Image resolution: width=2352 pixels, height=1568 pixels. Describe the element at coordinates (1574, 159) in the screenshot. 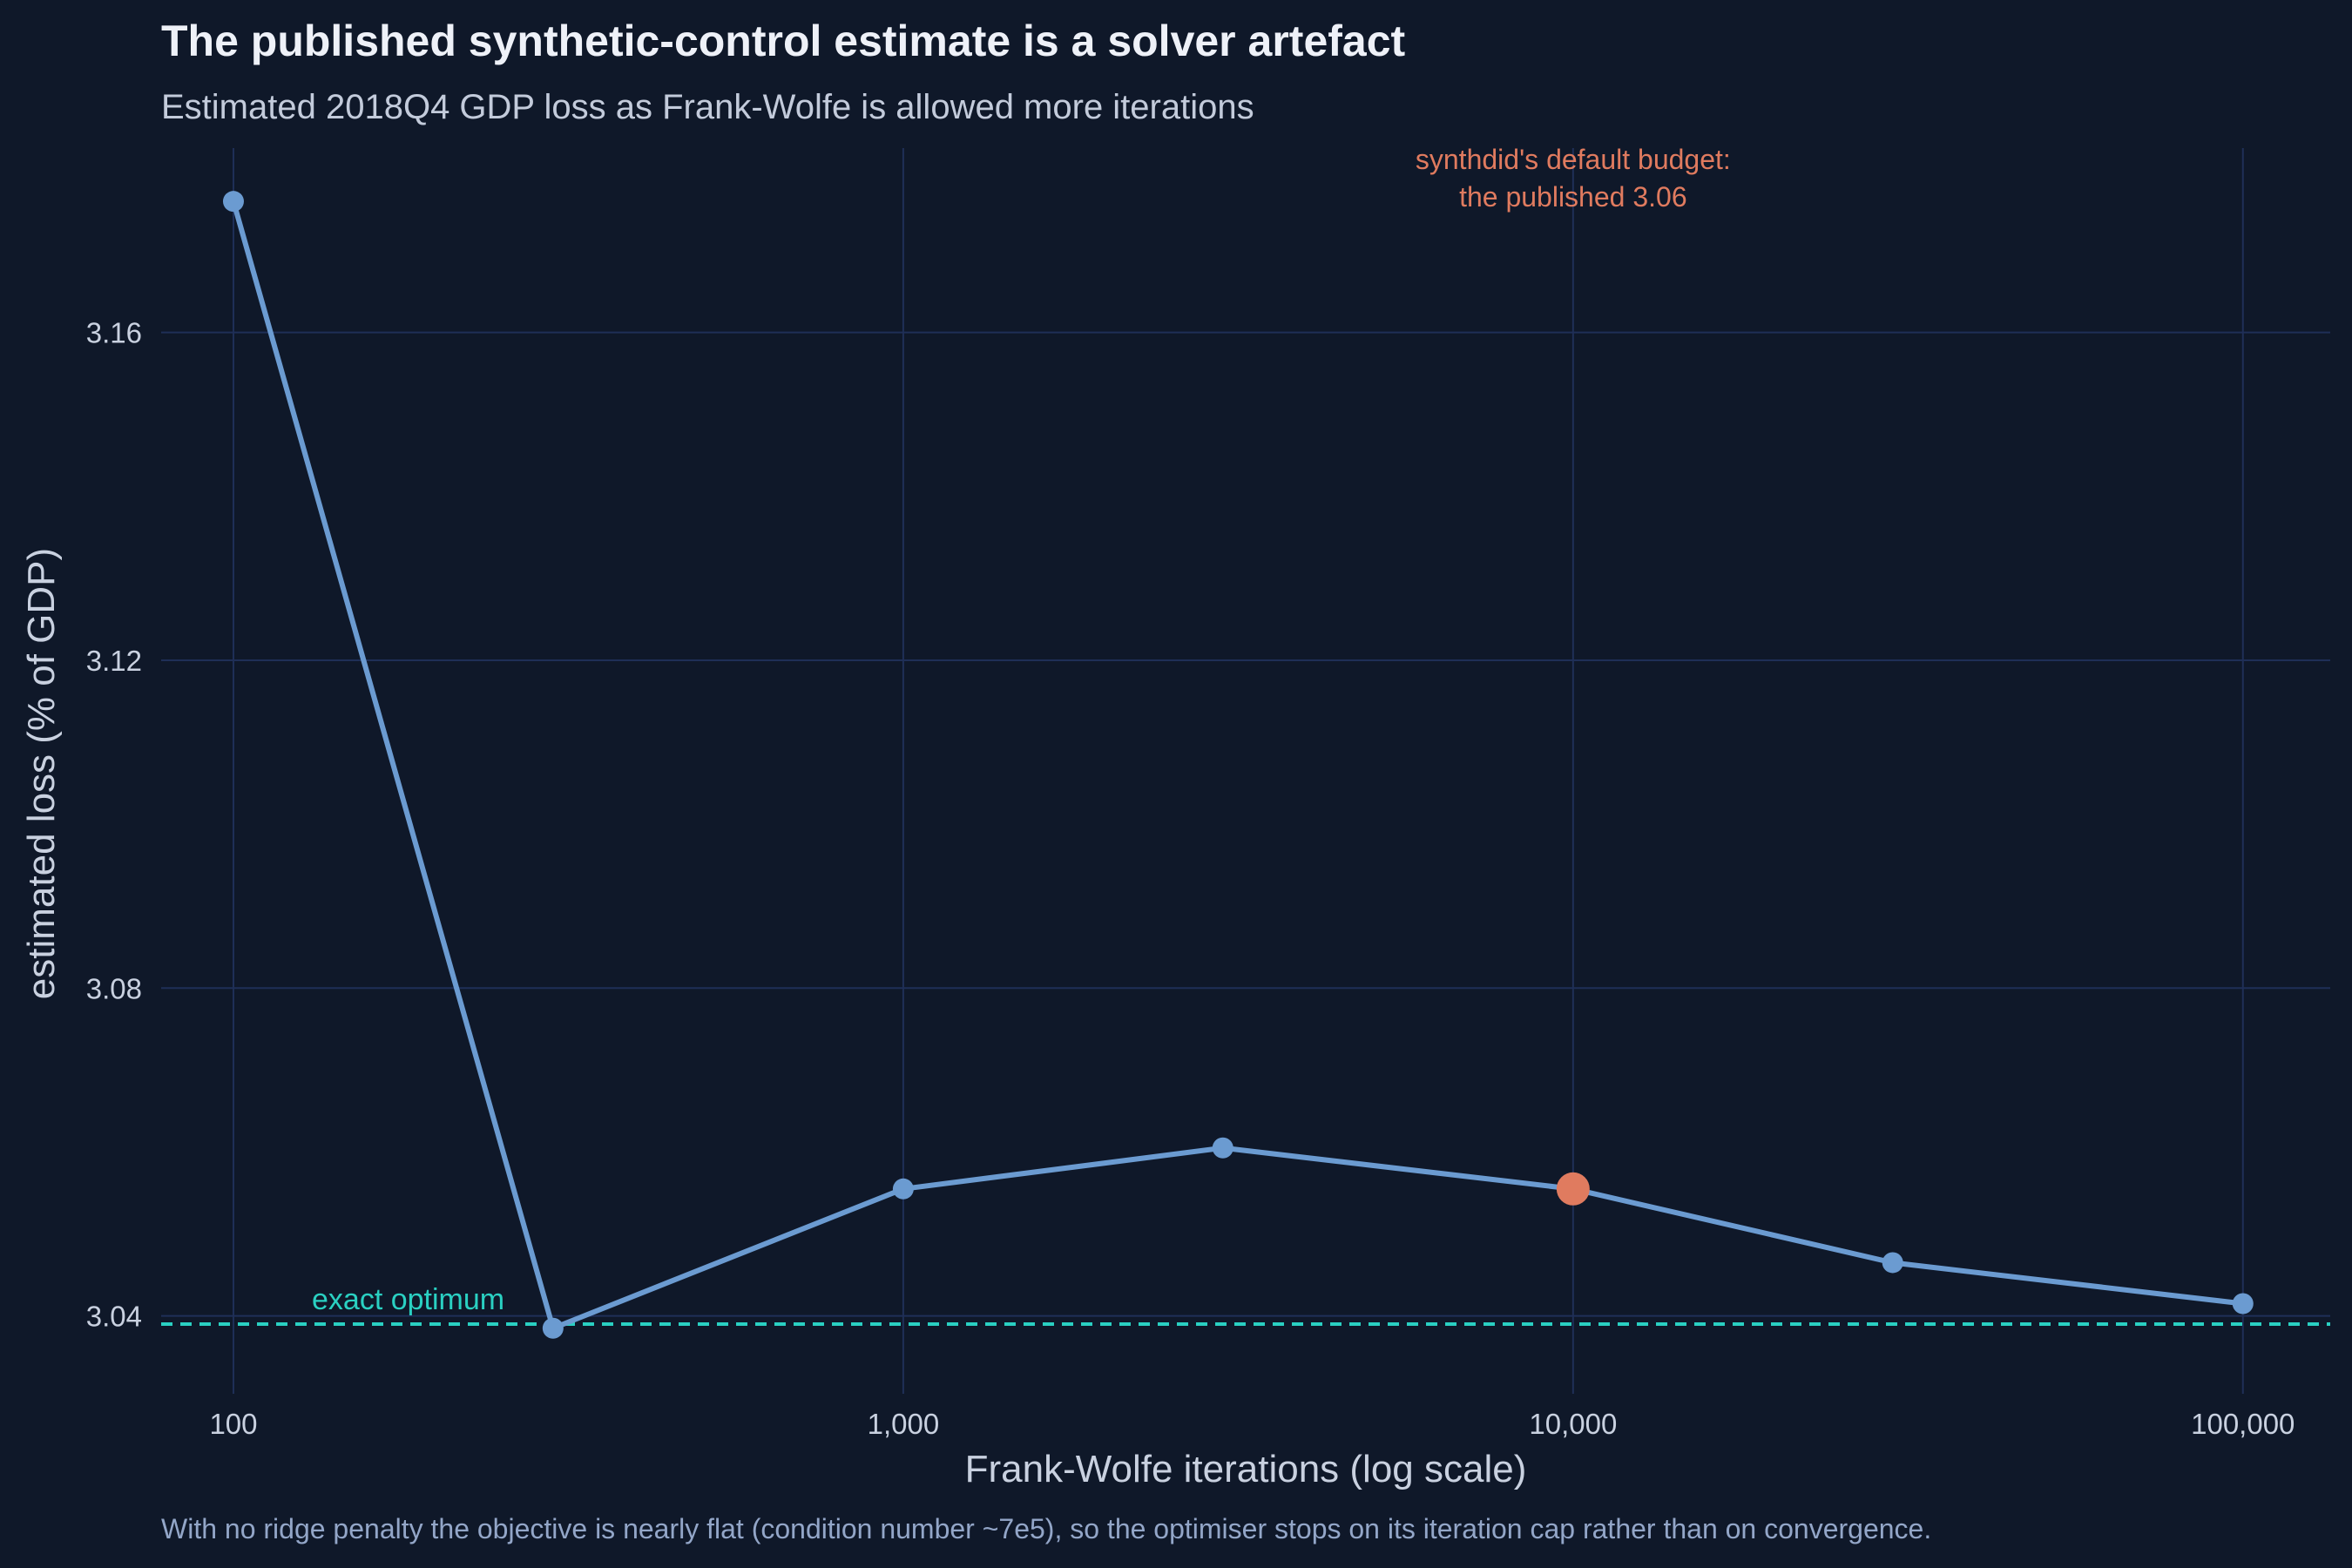

I see `annotation-line: synthdid's default budget:` at that location.